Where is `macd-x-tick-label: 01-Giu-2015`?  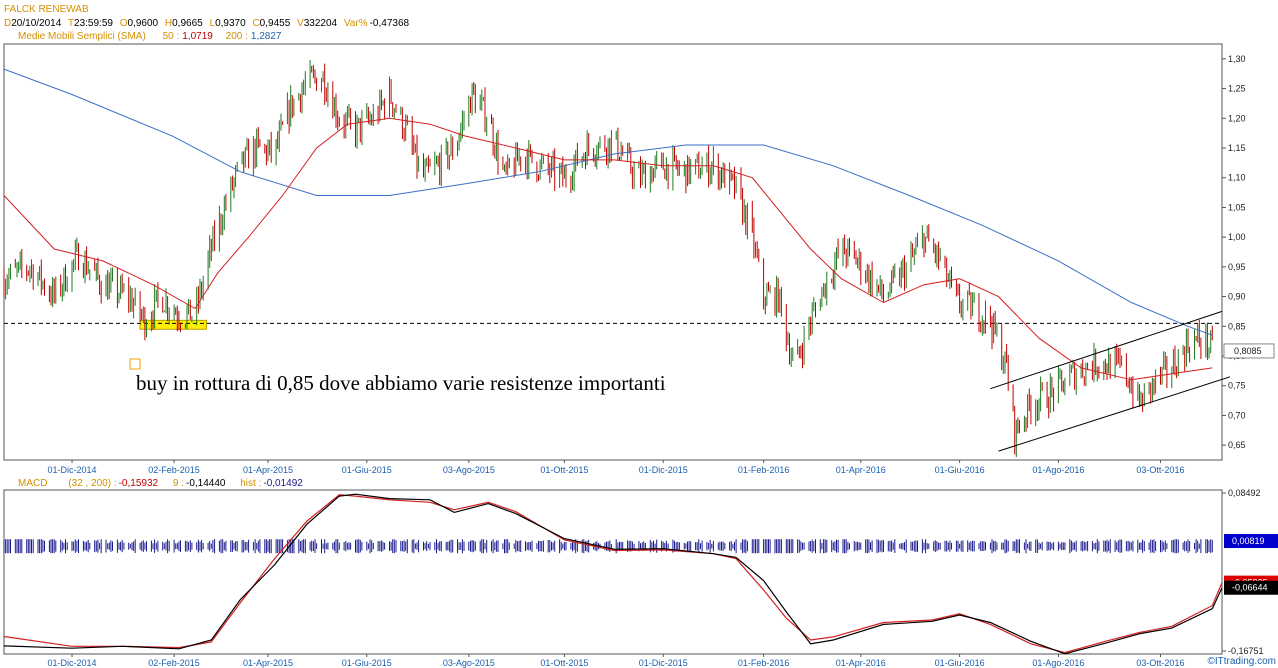 macd-x-tick-label: 01-Giu-2015 is located at coordinates (367, 663).